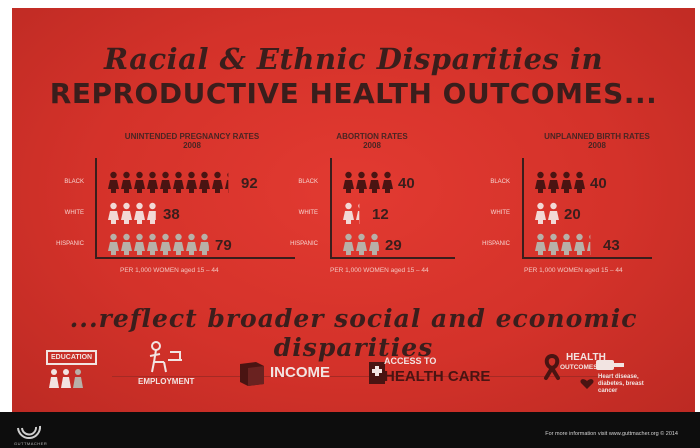  Describe the element at coordinates (66, 378) in the screenshot. I see `education-people-icon` at that location.